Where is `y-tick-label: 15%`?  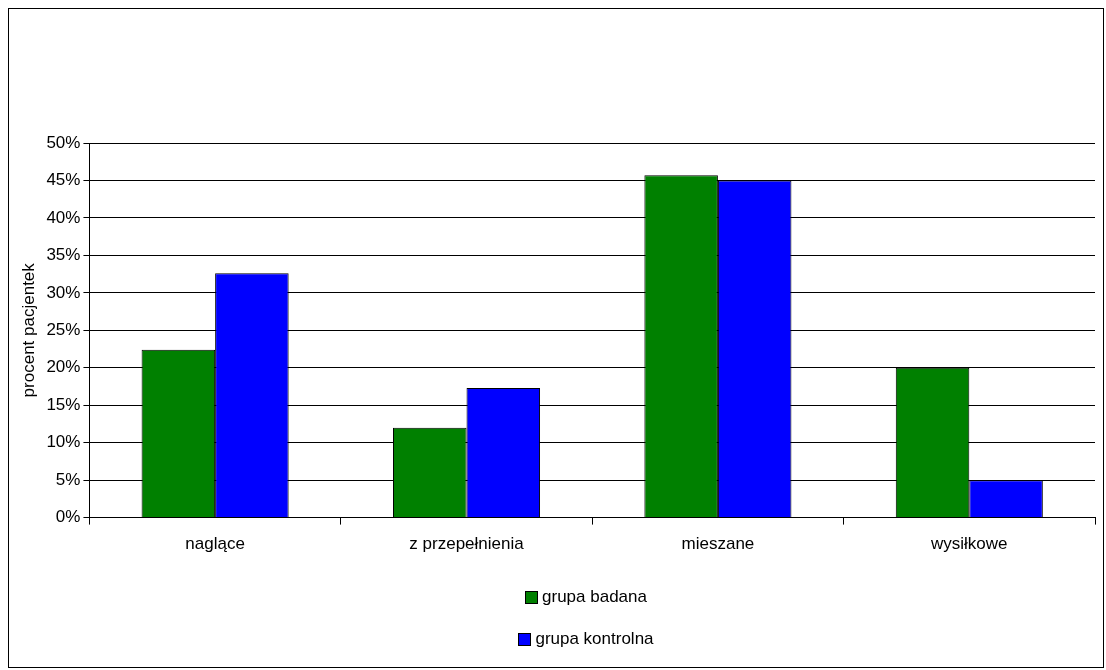 y-tick-label: 15% is located at coordinates (63, 404).